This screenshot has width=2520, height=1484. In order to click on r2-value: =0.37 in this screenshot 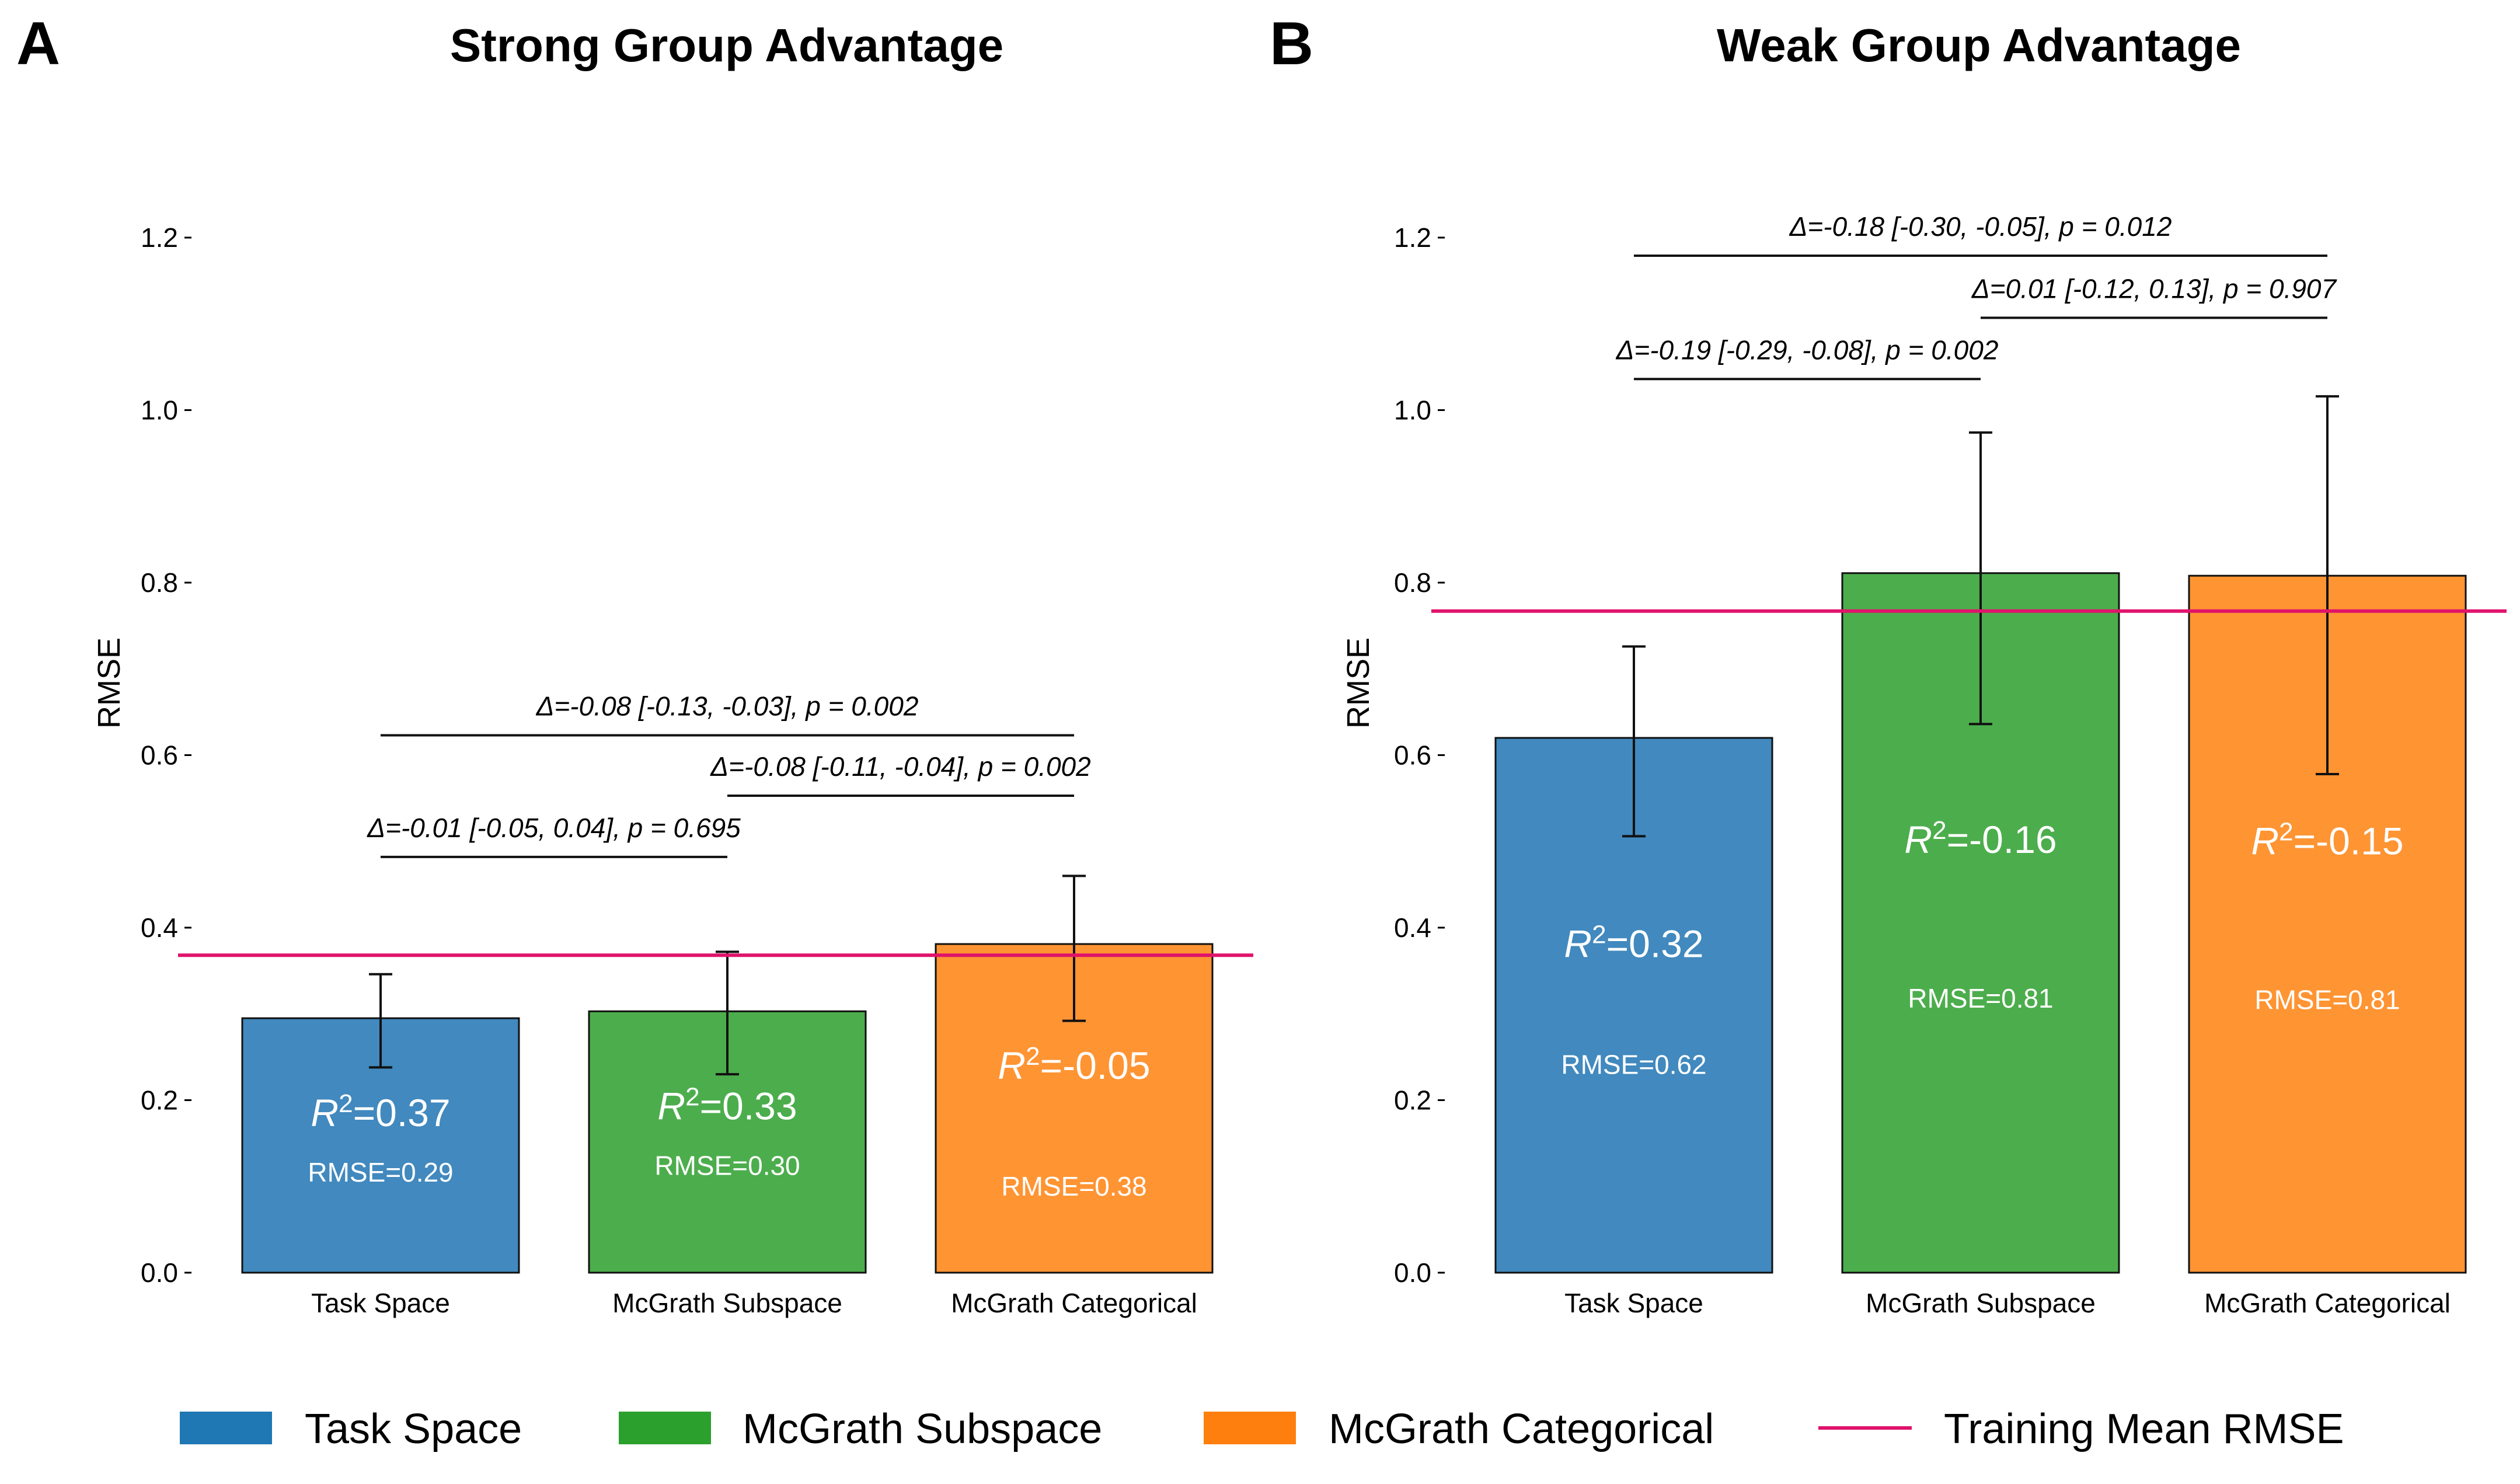, I will do `click(402, 1112)`.